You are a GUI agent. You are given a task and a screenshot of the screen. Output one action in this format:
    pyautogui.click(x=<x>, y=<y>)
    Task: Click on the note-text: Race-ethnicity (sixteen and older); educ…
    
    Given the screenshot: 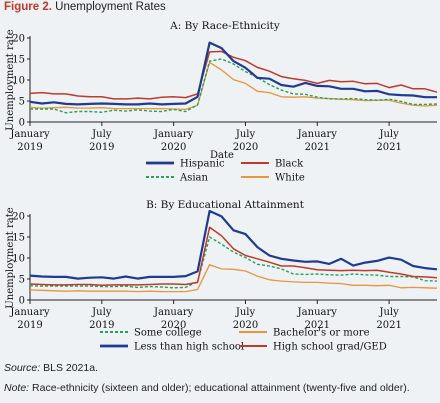 What is the action you would take?
    pyautogui.click(x=221, y=388)
    